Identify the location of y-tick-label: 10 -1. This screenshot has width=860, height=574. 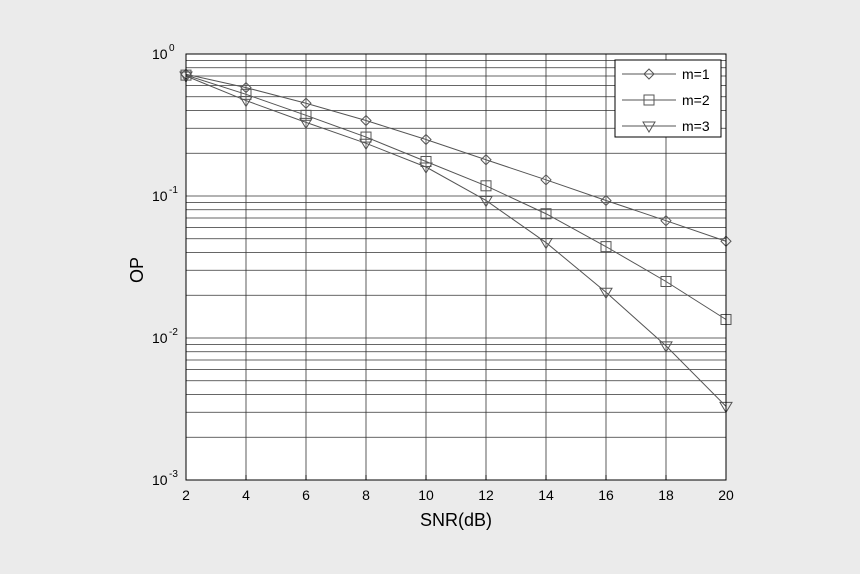
(165, 194).